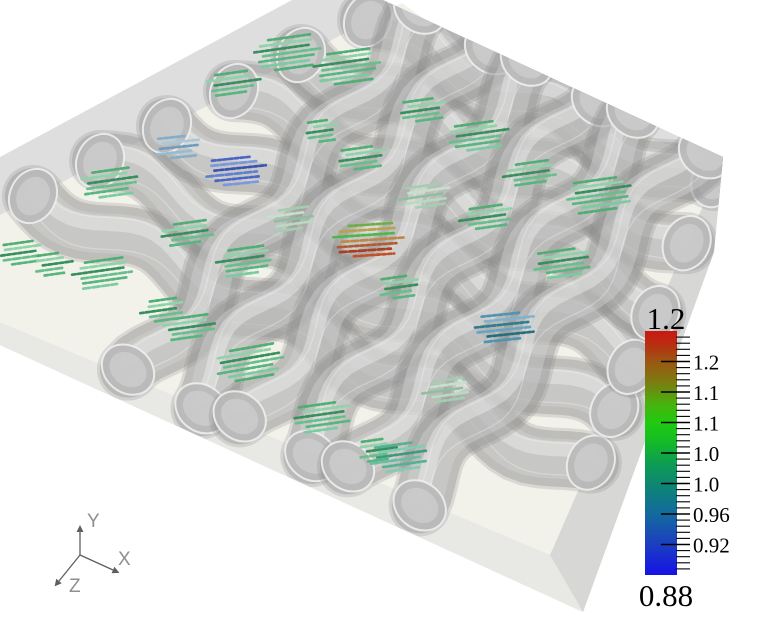  Describe the element at coordinates (124, 559) in the screenshot. I see `axis-label-x: X` at that location.